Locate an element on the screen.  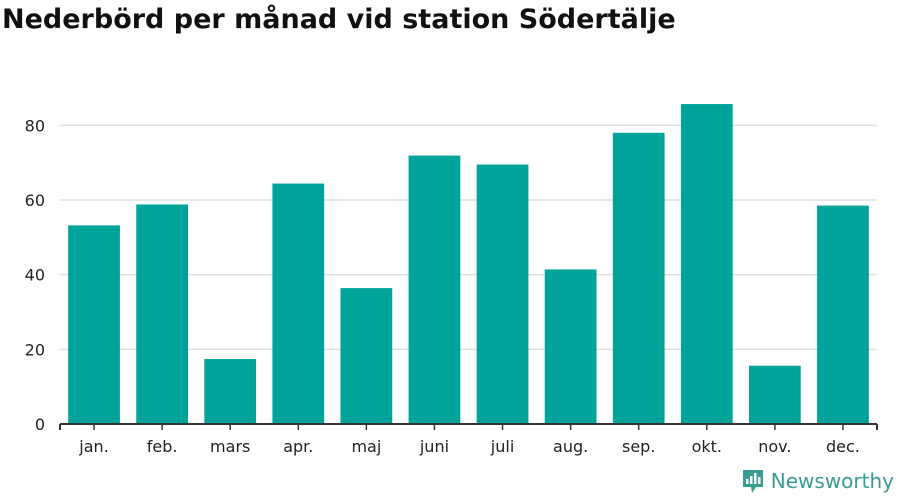
x-tick-label-11: nov. is located at coordinates (774, 446).